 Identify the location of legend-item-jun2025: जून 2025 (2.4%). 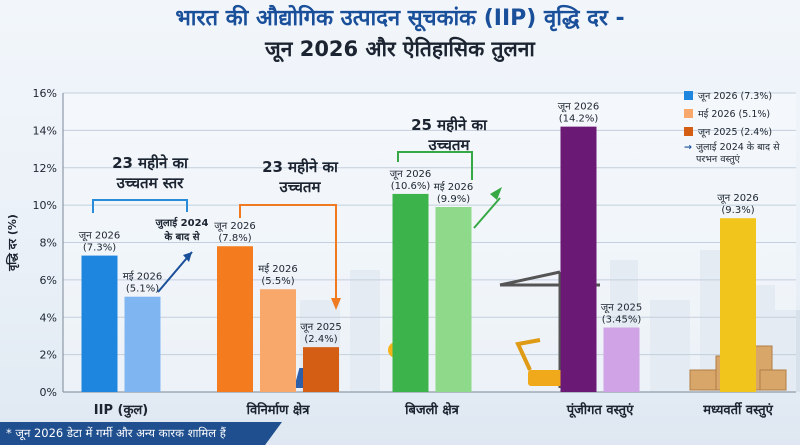
(742, 131).